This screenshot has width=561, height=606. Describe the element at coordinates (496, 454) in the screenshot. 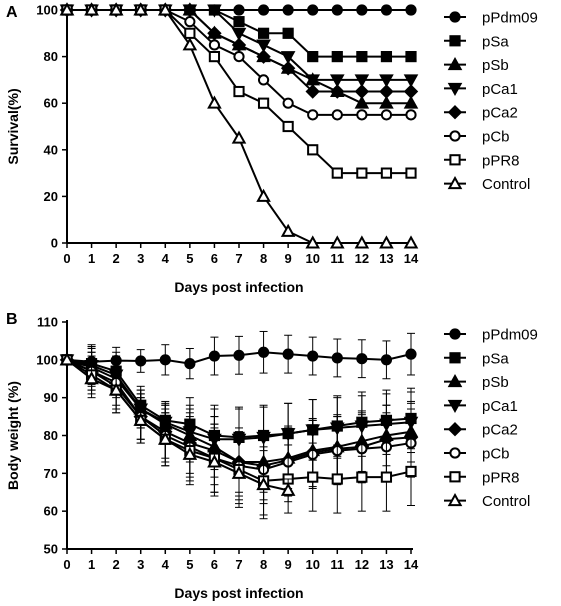

I see `legend-label: pCb` at that location.